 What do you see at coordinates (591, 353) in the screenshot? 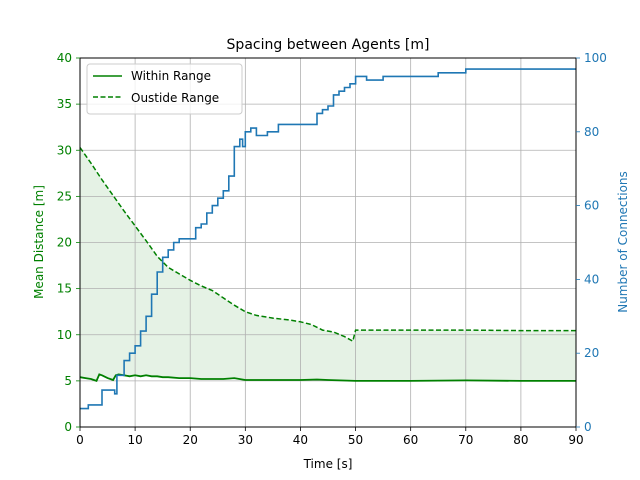
I see `y-right-tick-label: 20` at bounding box center [591, 353].